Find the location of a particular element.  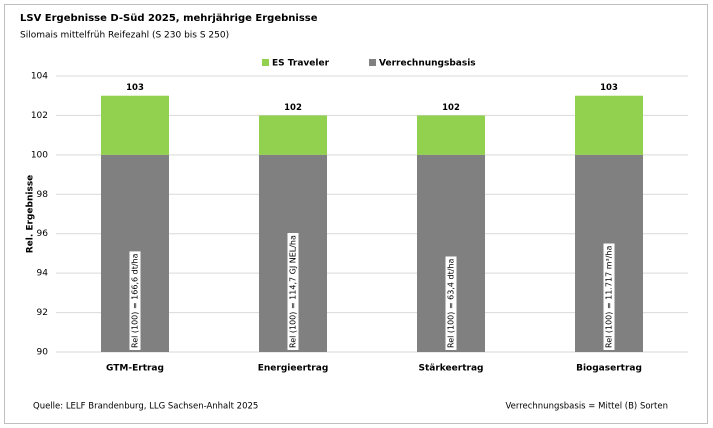

y-tick-label: 96 is located at coordinates (43, 234).